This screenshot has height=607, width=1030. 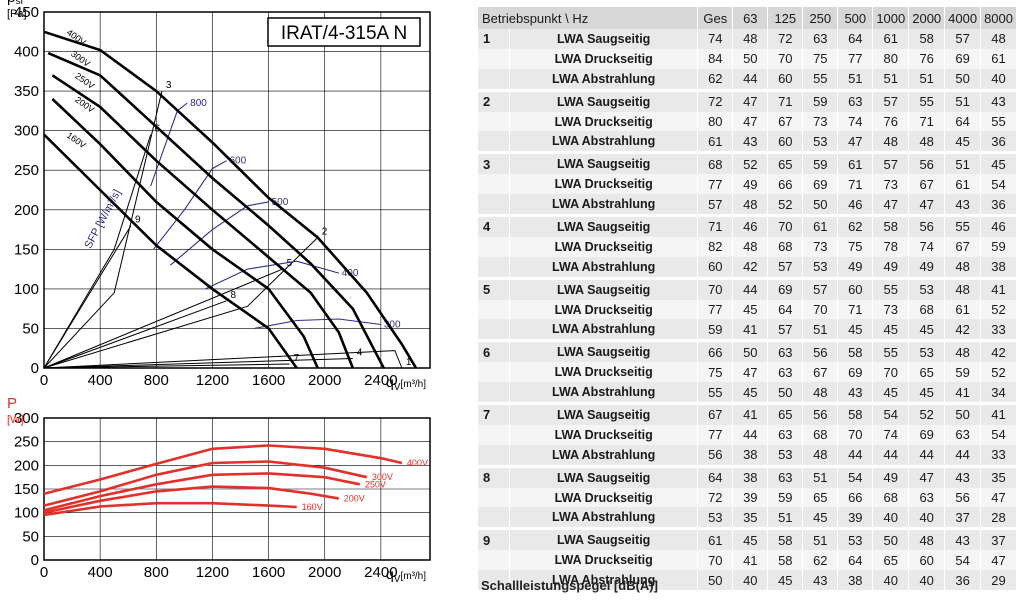 What do you see at coordinates (715, 39) in the screenshot?
I see `sound-value: 74` at bounding box center [715, 39].